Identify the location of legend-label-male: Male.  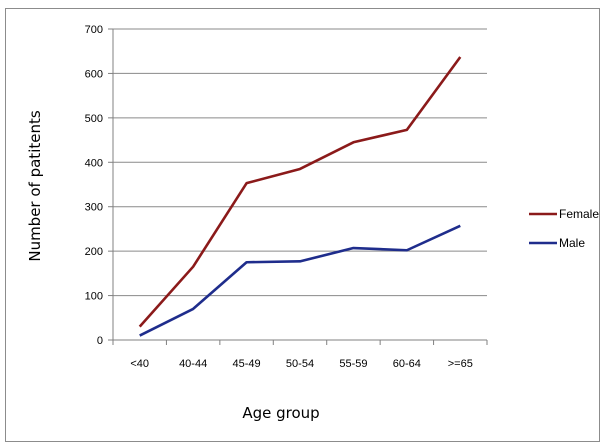
(572, 243).